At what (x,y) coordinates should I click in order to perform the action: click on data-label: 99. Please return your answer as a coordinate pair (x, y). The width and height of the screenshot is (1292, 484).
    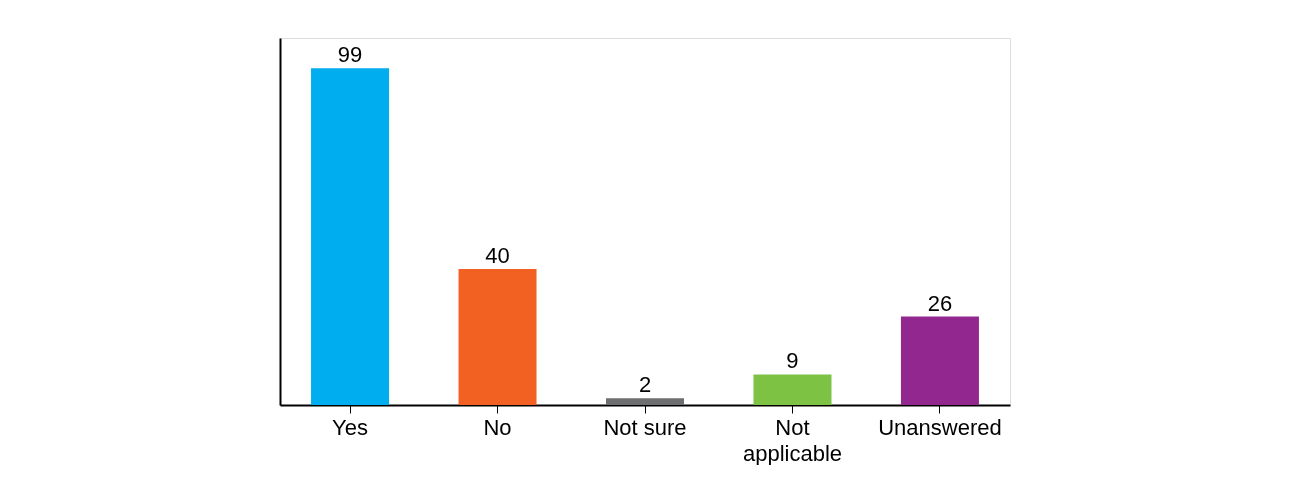
    Looking at the image, I should click on (350, 55).